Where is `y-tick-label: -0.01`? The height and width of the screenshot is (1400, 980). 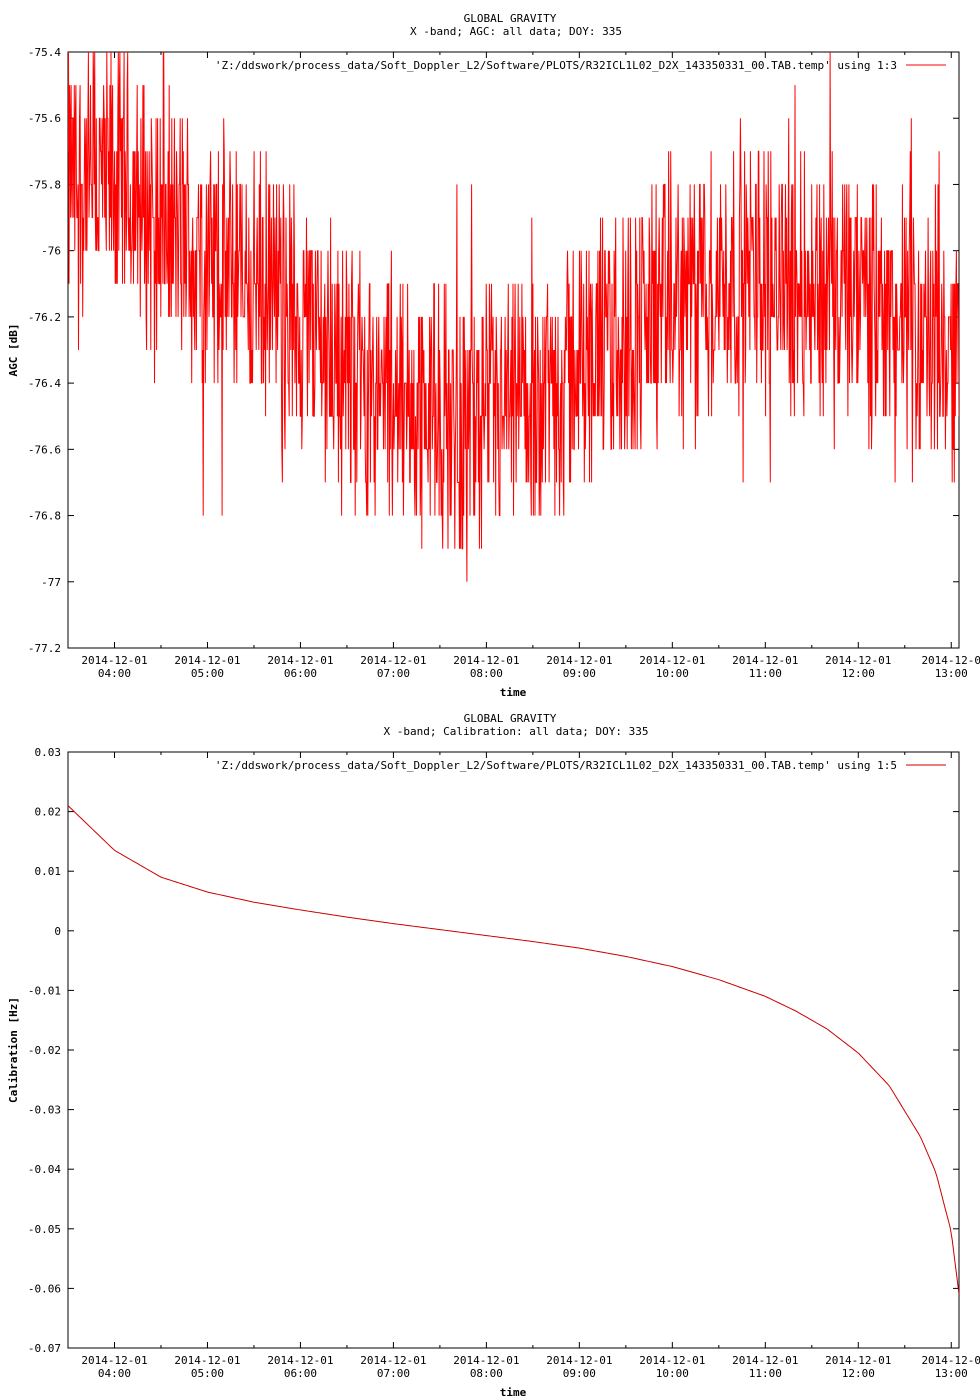 y-tick-label: -0.01 is located at coordinates (44, 990).